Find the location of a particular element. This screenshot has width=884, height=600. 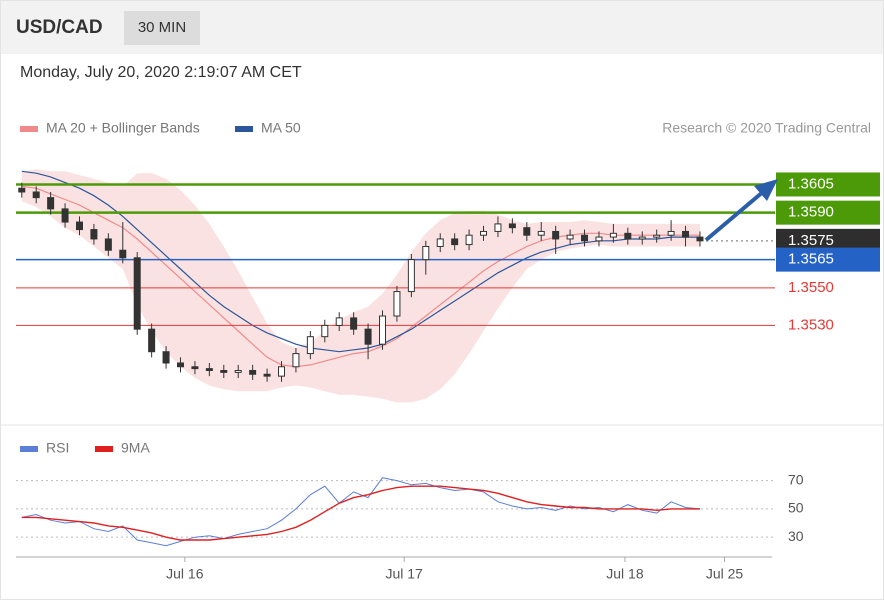

arrow-head is located at coordinates (766, 190).